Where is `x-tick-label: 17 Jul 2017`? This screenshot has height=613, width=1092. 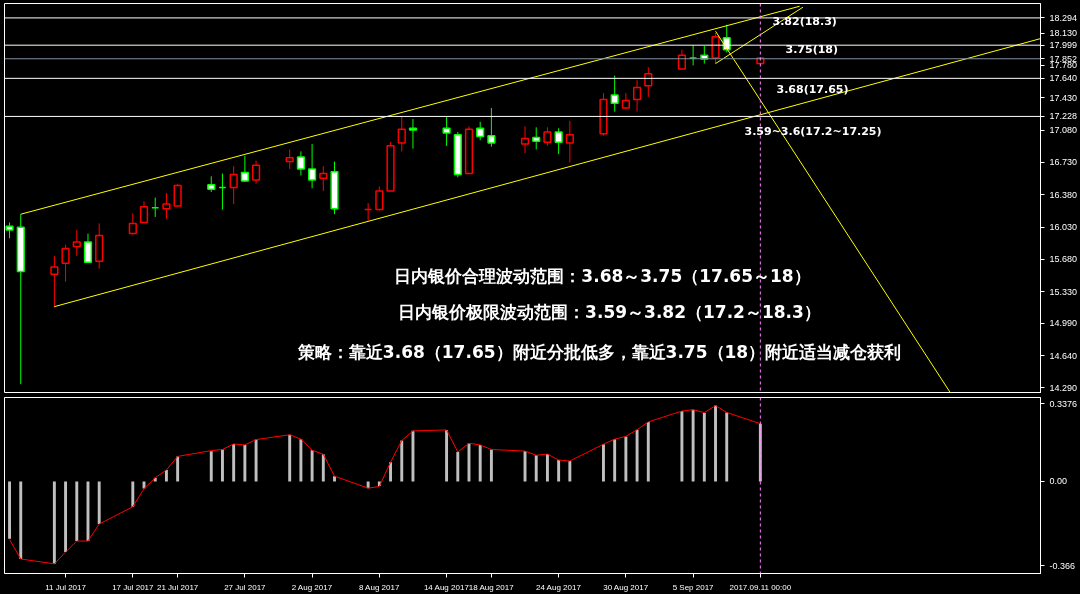 x-tick-label: 17 Jul 2017 is located at coordinates (133, 587).